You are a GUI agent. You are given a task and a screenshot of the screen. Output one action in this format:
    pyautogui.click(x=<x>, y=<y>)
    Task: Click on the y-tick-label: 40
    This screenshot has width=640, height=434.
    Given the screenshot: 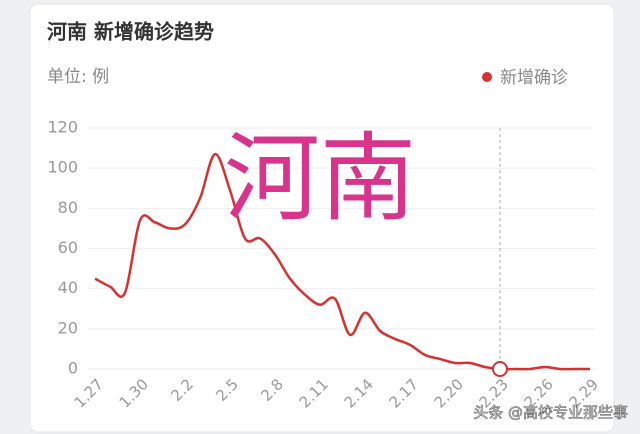 What is the action you would take?
    pyautogui.click(x=68, y=287)
    